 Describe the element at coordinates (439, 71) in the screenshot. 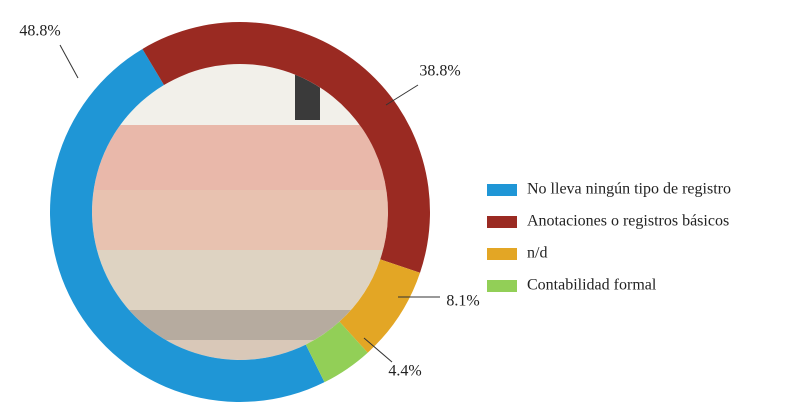

I see `data-label: 38.8%` at that location.